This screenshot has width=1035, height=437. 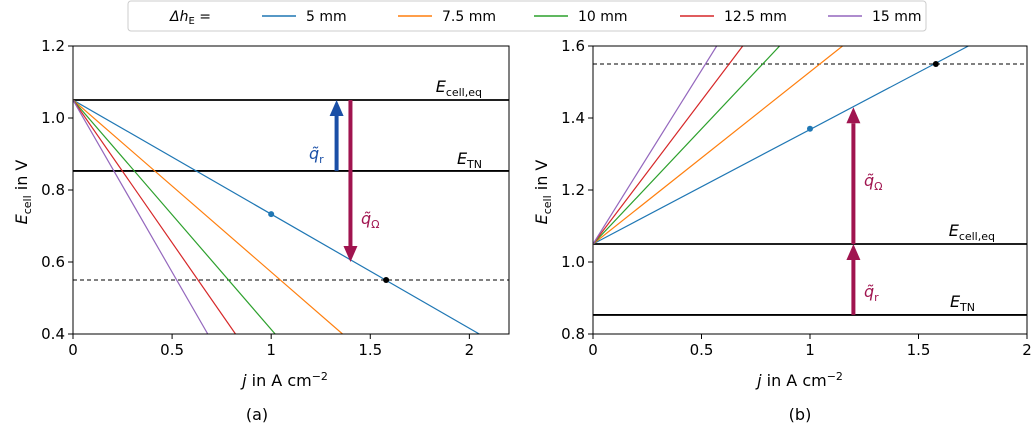 I want to click on legend-label-1: 7.5 mm, so click(x=469, y=17).